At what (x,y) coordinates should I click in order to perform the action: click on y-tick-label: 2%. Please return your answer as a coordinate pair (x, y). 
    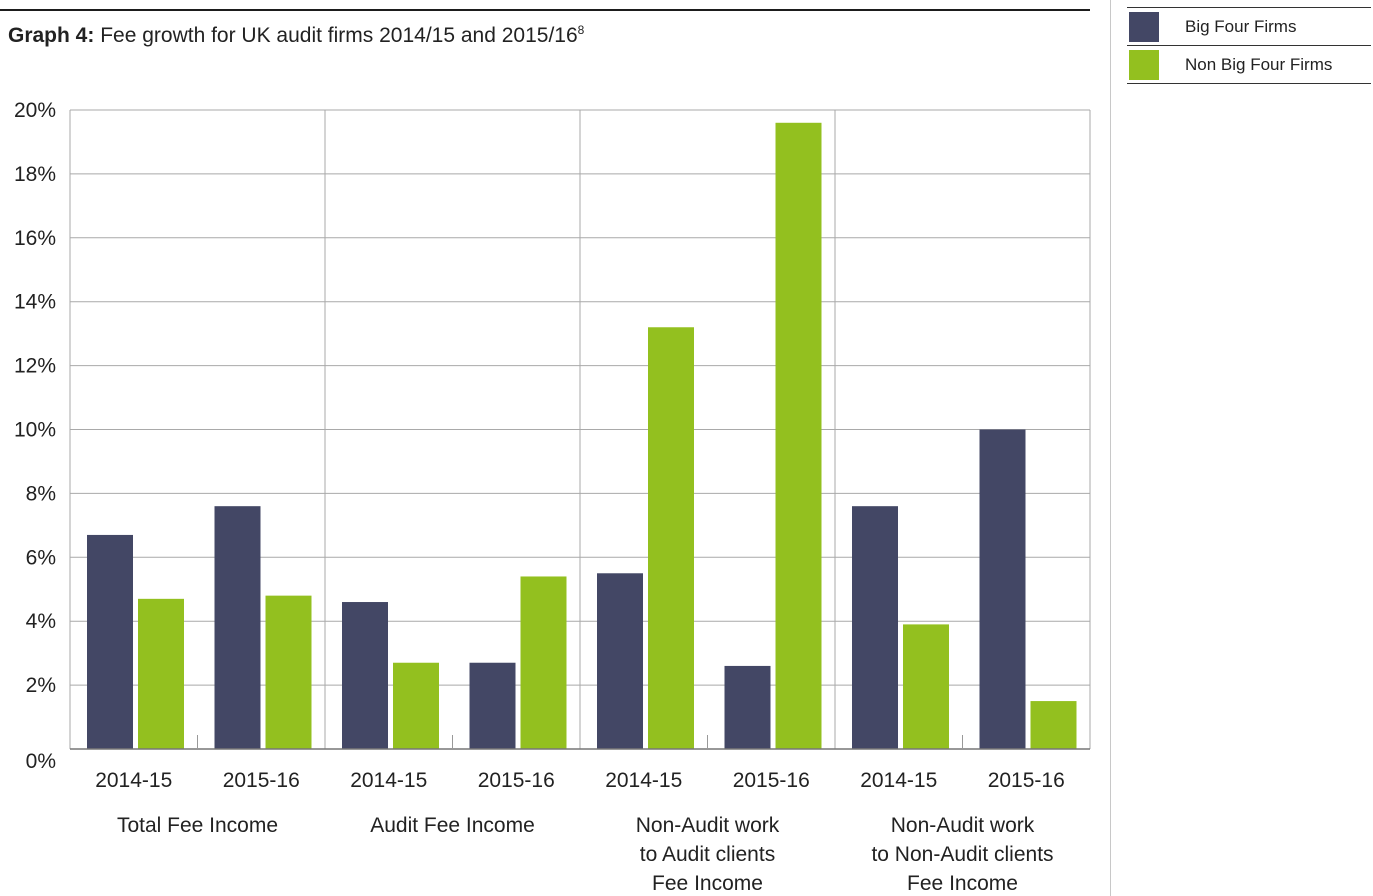
    Looking at the image, I should click on (41, 685).